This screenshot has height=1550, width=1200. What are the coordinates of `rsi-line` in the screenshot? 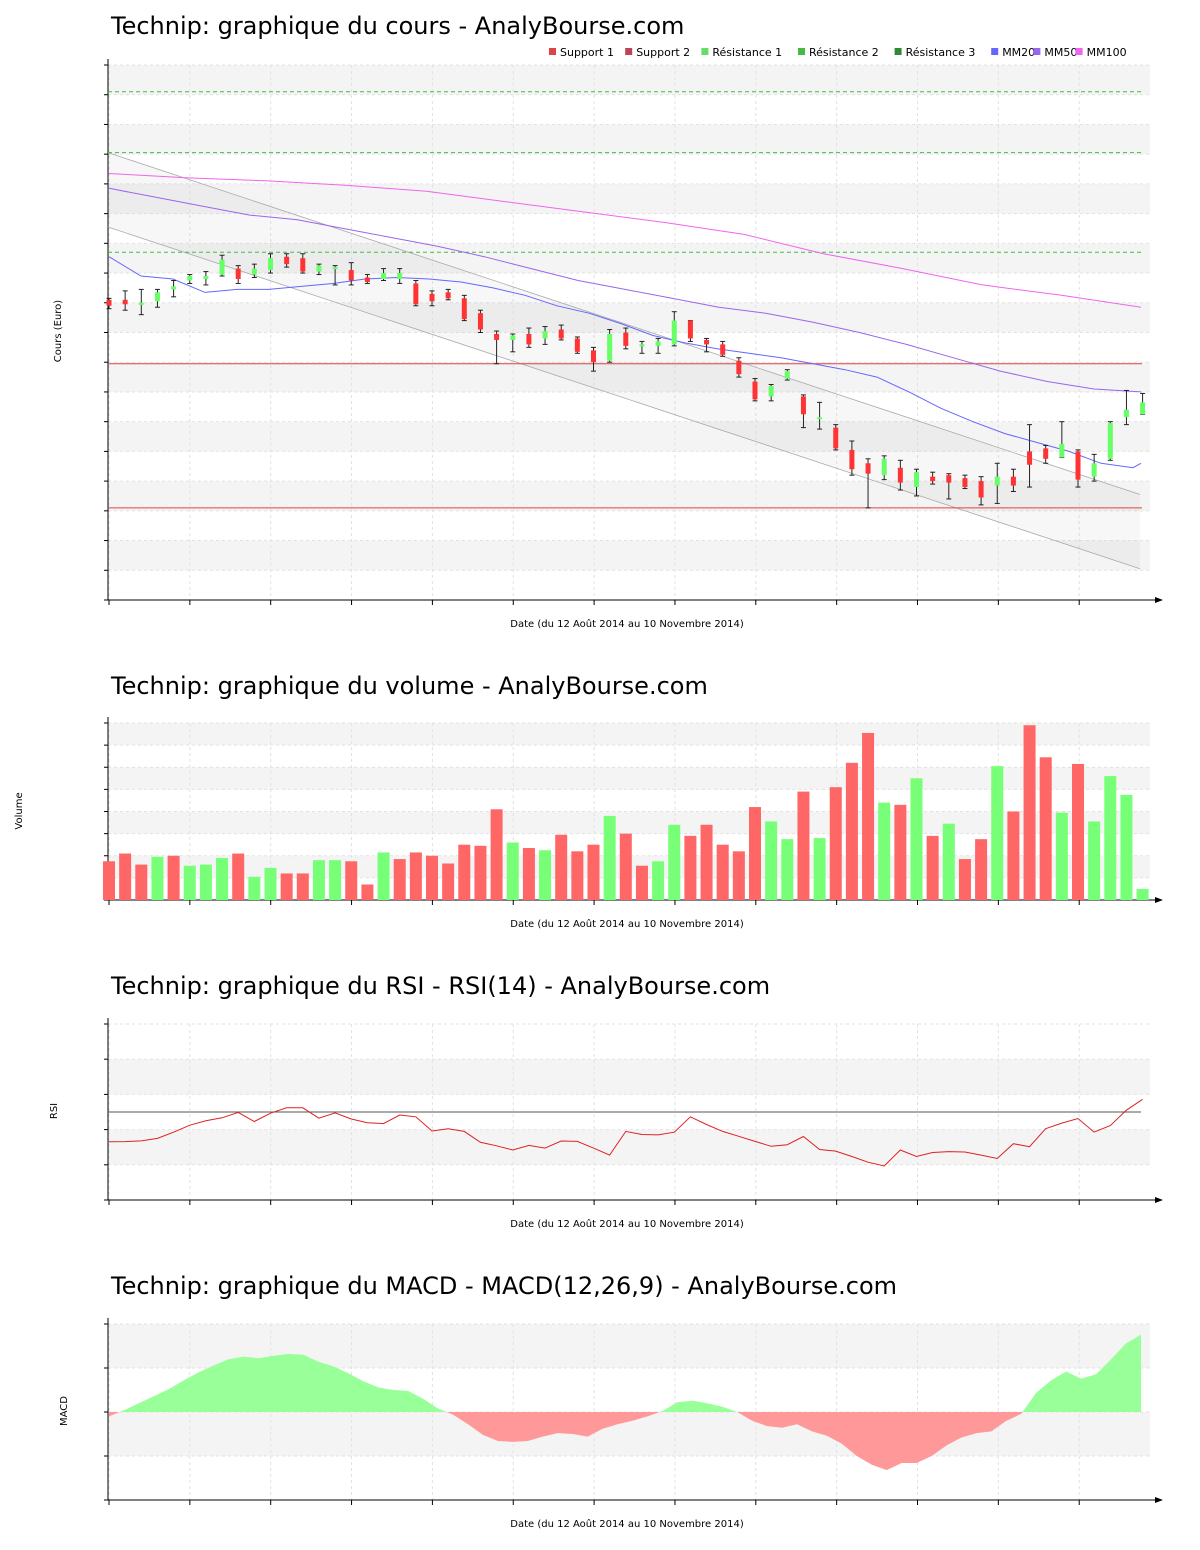 It's located at (625, 1132).